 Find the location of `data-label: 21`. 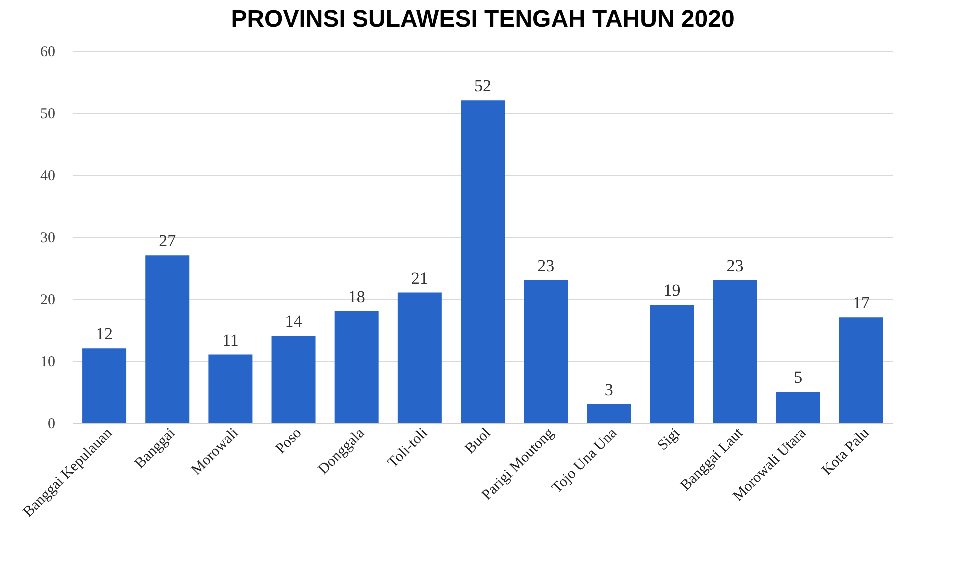

data-label: 21 is located at coordinates (419, 278).